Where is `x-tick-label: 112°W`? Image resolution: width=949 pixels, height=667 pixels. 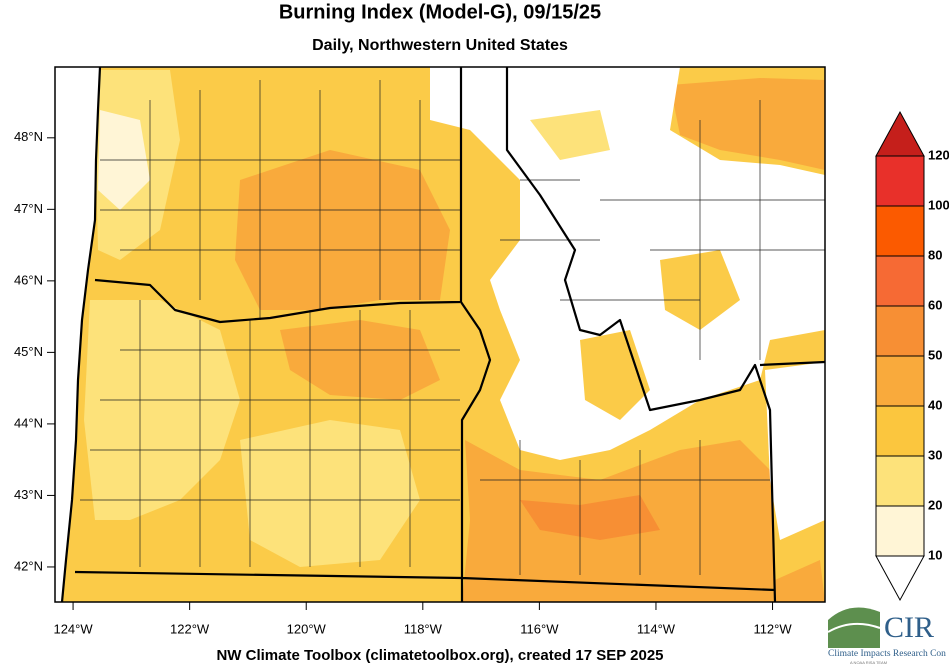
x-tick-label: 112°W is located at coordinates (772, 628).